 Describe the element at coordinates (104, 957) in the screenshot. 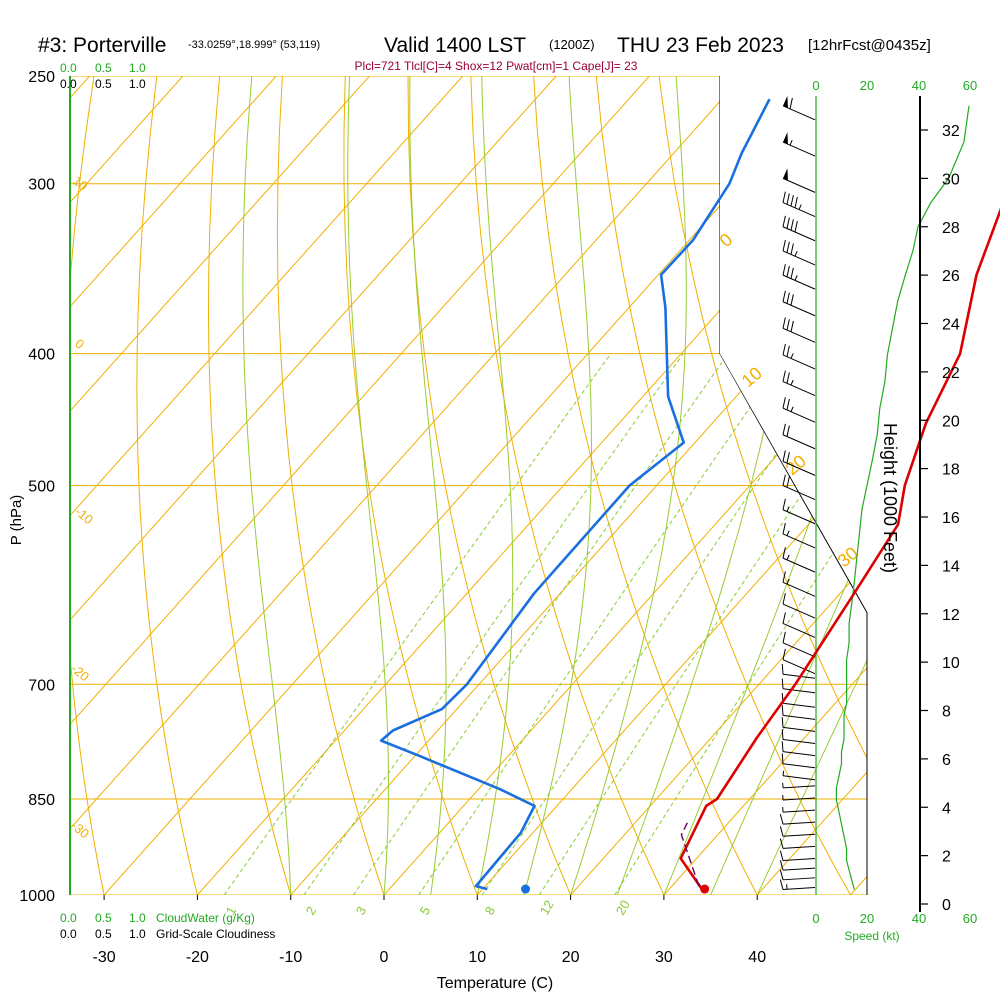

I see `temperature-tick-label: -30` at that location.